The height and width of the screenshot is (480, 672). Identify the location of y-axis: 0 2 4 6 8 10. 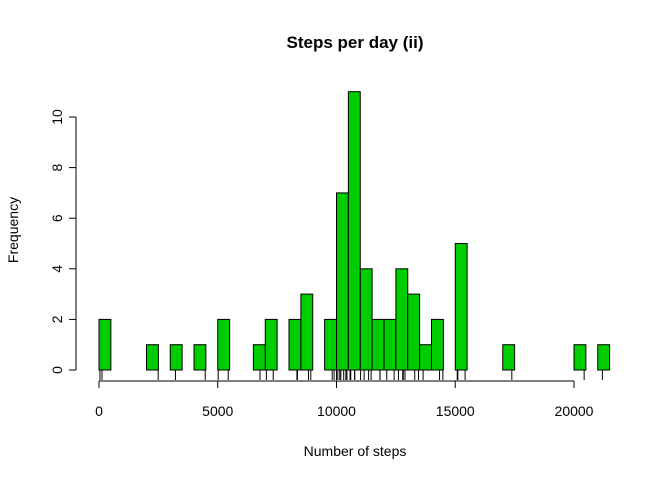
(63, 241).